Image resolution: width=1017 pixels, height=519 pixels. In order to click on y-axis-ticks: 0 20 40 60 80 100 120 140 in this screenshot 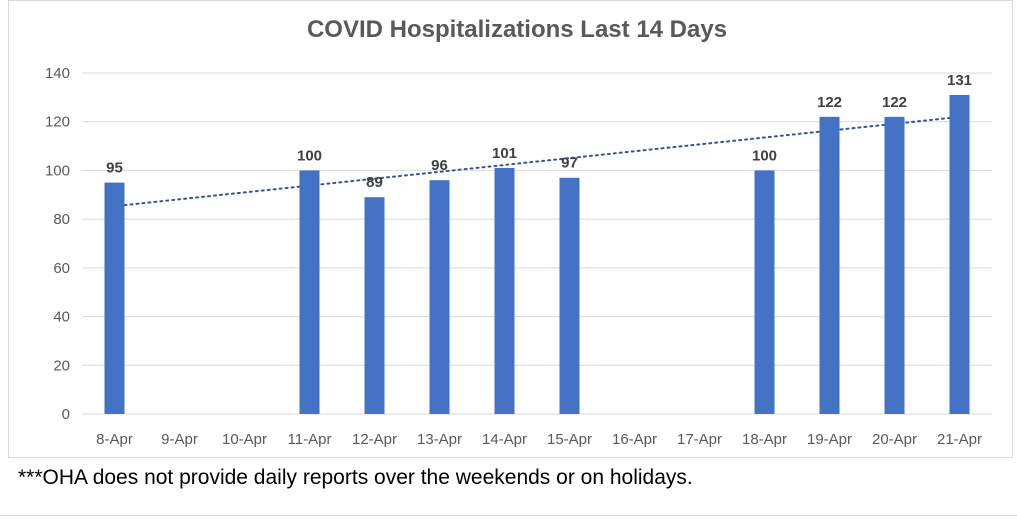, I will do `click(57, 244)`.